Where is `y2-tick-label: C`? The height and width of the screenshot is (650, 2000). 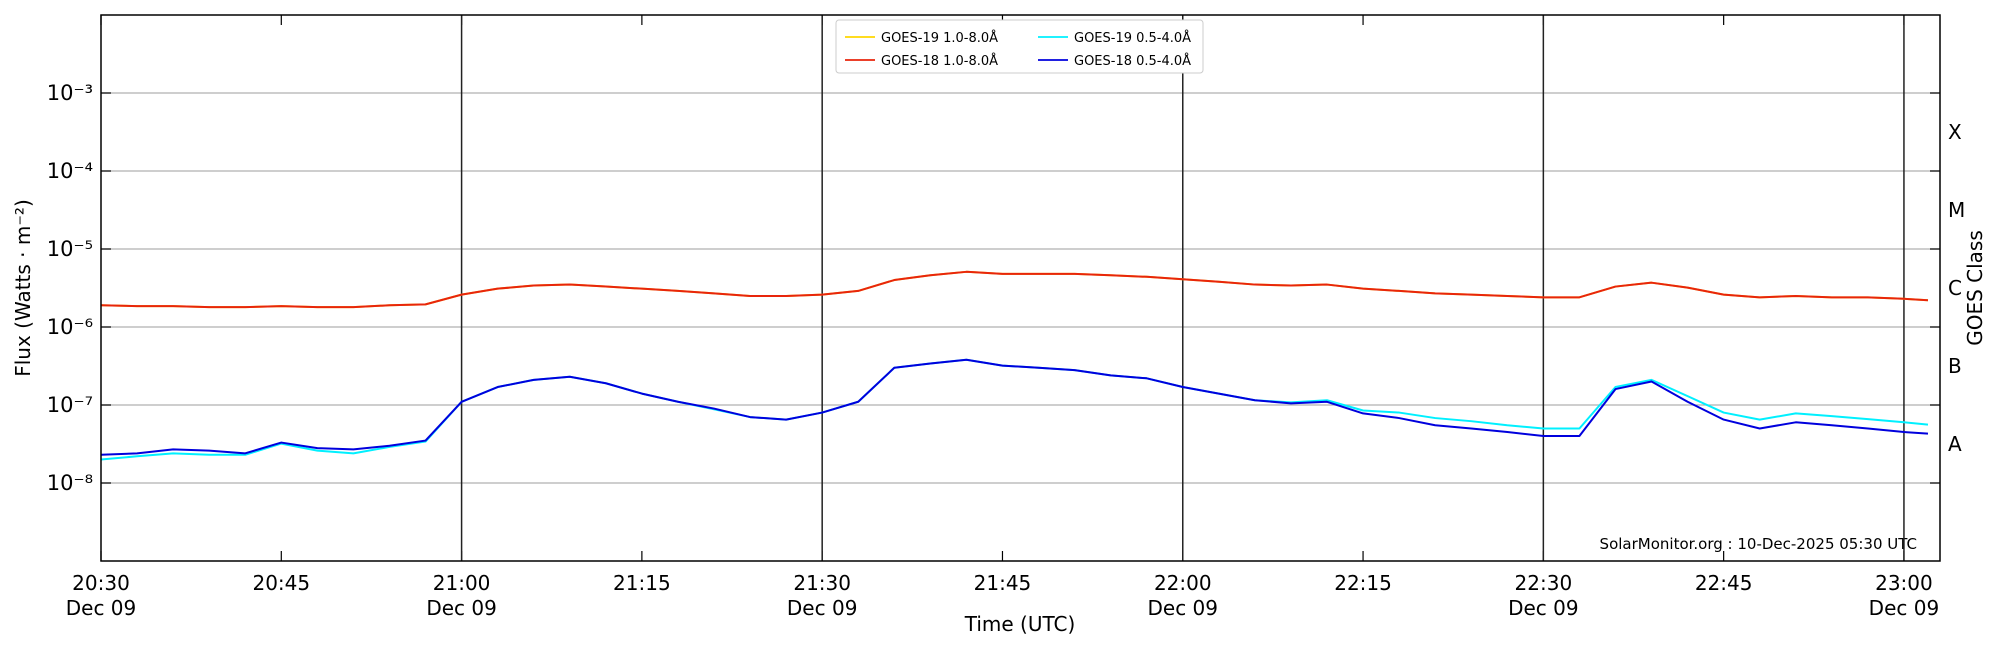 y2-tick-label: C is located at coordinates (1955, 288).